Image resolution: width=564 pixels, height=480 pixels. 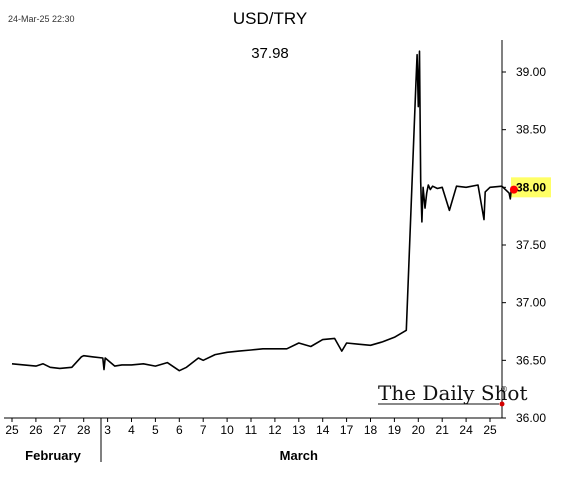 What do you see at coordinates (531, 303) in the screenshot?
I see `y-tick-label: 37.00` at bounding box center [531, 303].